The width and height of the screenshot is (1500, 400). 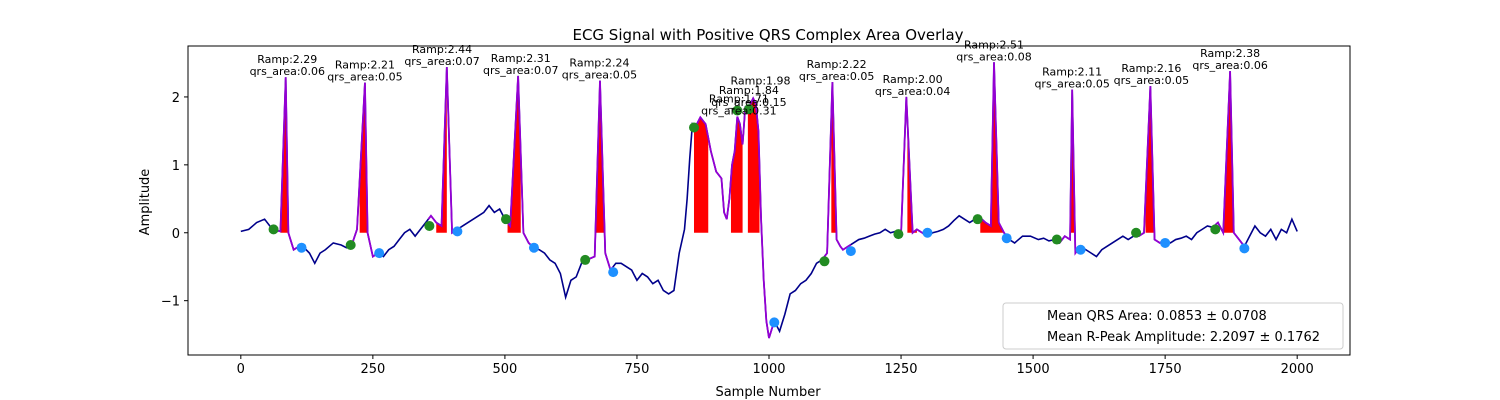 What do you see at coordinates (993, 56) in the screenshot?
I see `qrs-area-annotation: qrs_area:0.08` at bounding box center [993, 56].